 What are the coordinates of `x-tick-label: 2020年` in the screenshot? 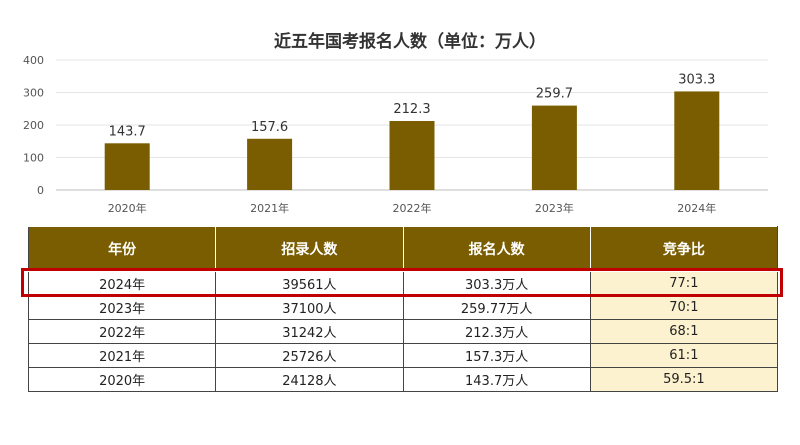 It's located at (127, 208).